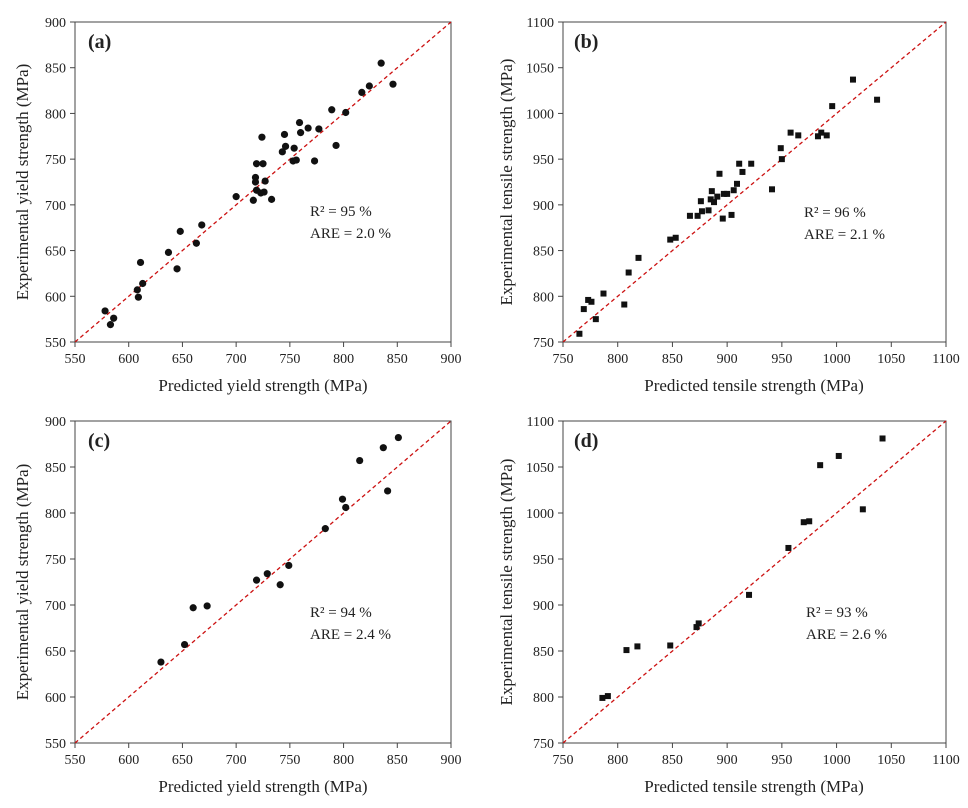 This screenshot has height=808, width=968. I want to click on panel-label-d: (d), so click(586, 441).